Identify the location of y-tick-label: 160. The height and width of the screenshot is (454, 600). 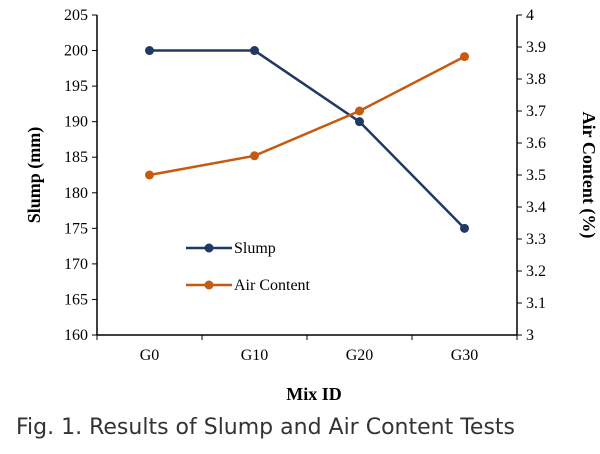
(76, 335).